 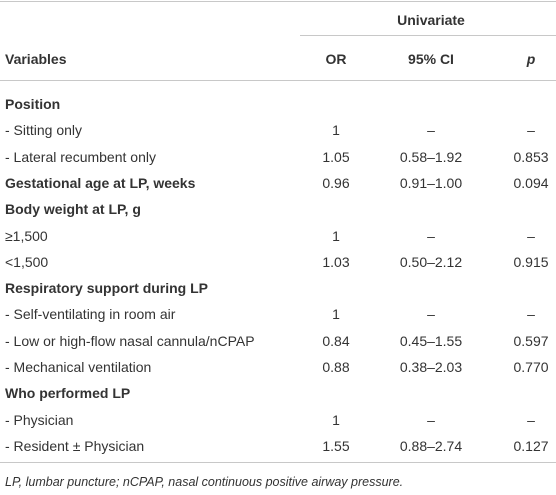 What do you see at coordinates (26, 235) in the screenshot?
I see `row-label: ≥1,500` at bounding box center [26, 235].